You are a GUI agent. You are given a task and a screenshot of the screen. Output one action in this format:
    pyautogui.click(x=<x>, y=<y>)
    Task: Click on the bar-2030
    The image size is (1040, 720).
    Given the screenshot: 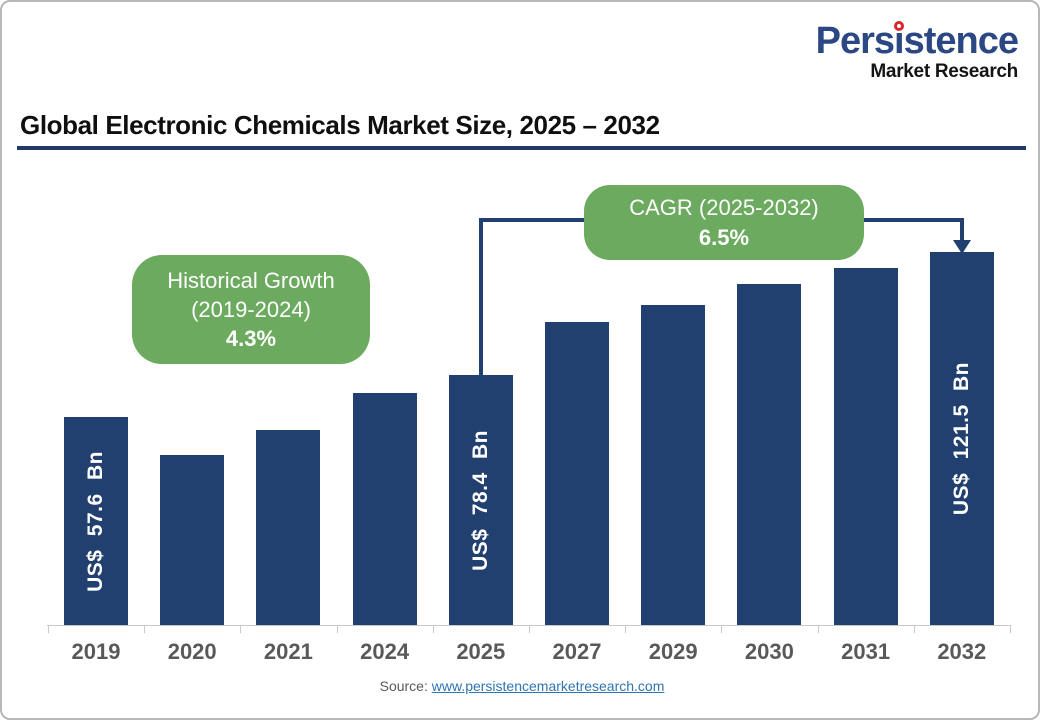 What is the action you would take?
    pyautogui.click(x=769, y=454)
    